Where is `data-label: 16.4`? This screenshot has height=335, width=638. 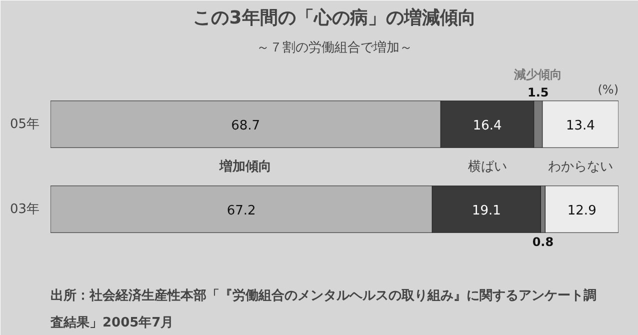 data-label: 16.4 is located at coordinates (487, 126).